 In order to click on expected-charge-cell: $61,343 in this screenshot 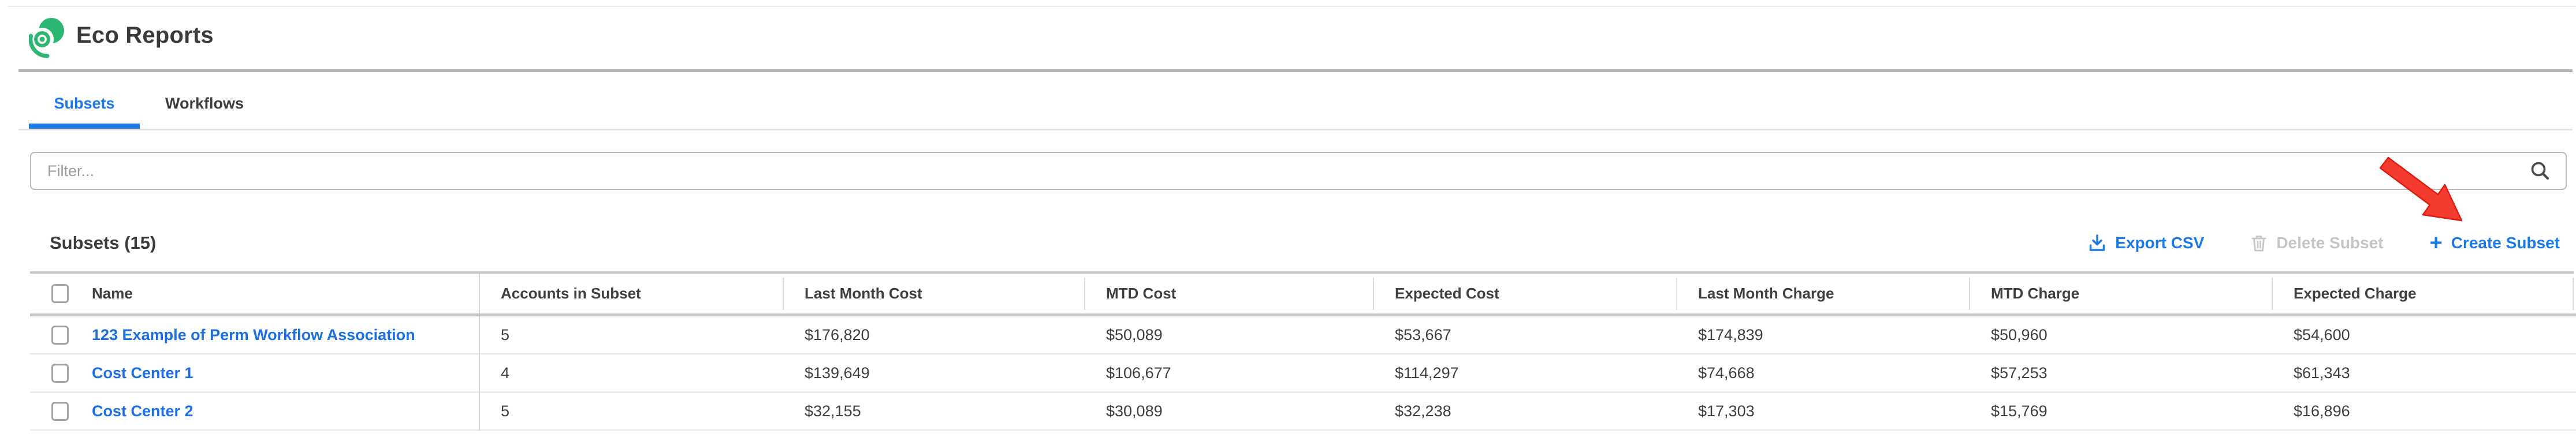, I will do `click(2322, 373)`.